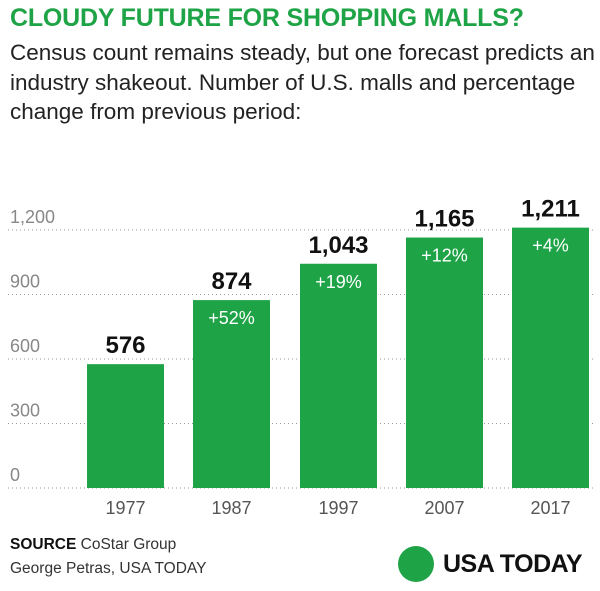 Image resolution: width=600 pixels, height=591 pixels. What do you see at coordinates (338, 508) in the screenshot?
I see `x-tick-label: 1997` at bounding box center [338, 508].